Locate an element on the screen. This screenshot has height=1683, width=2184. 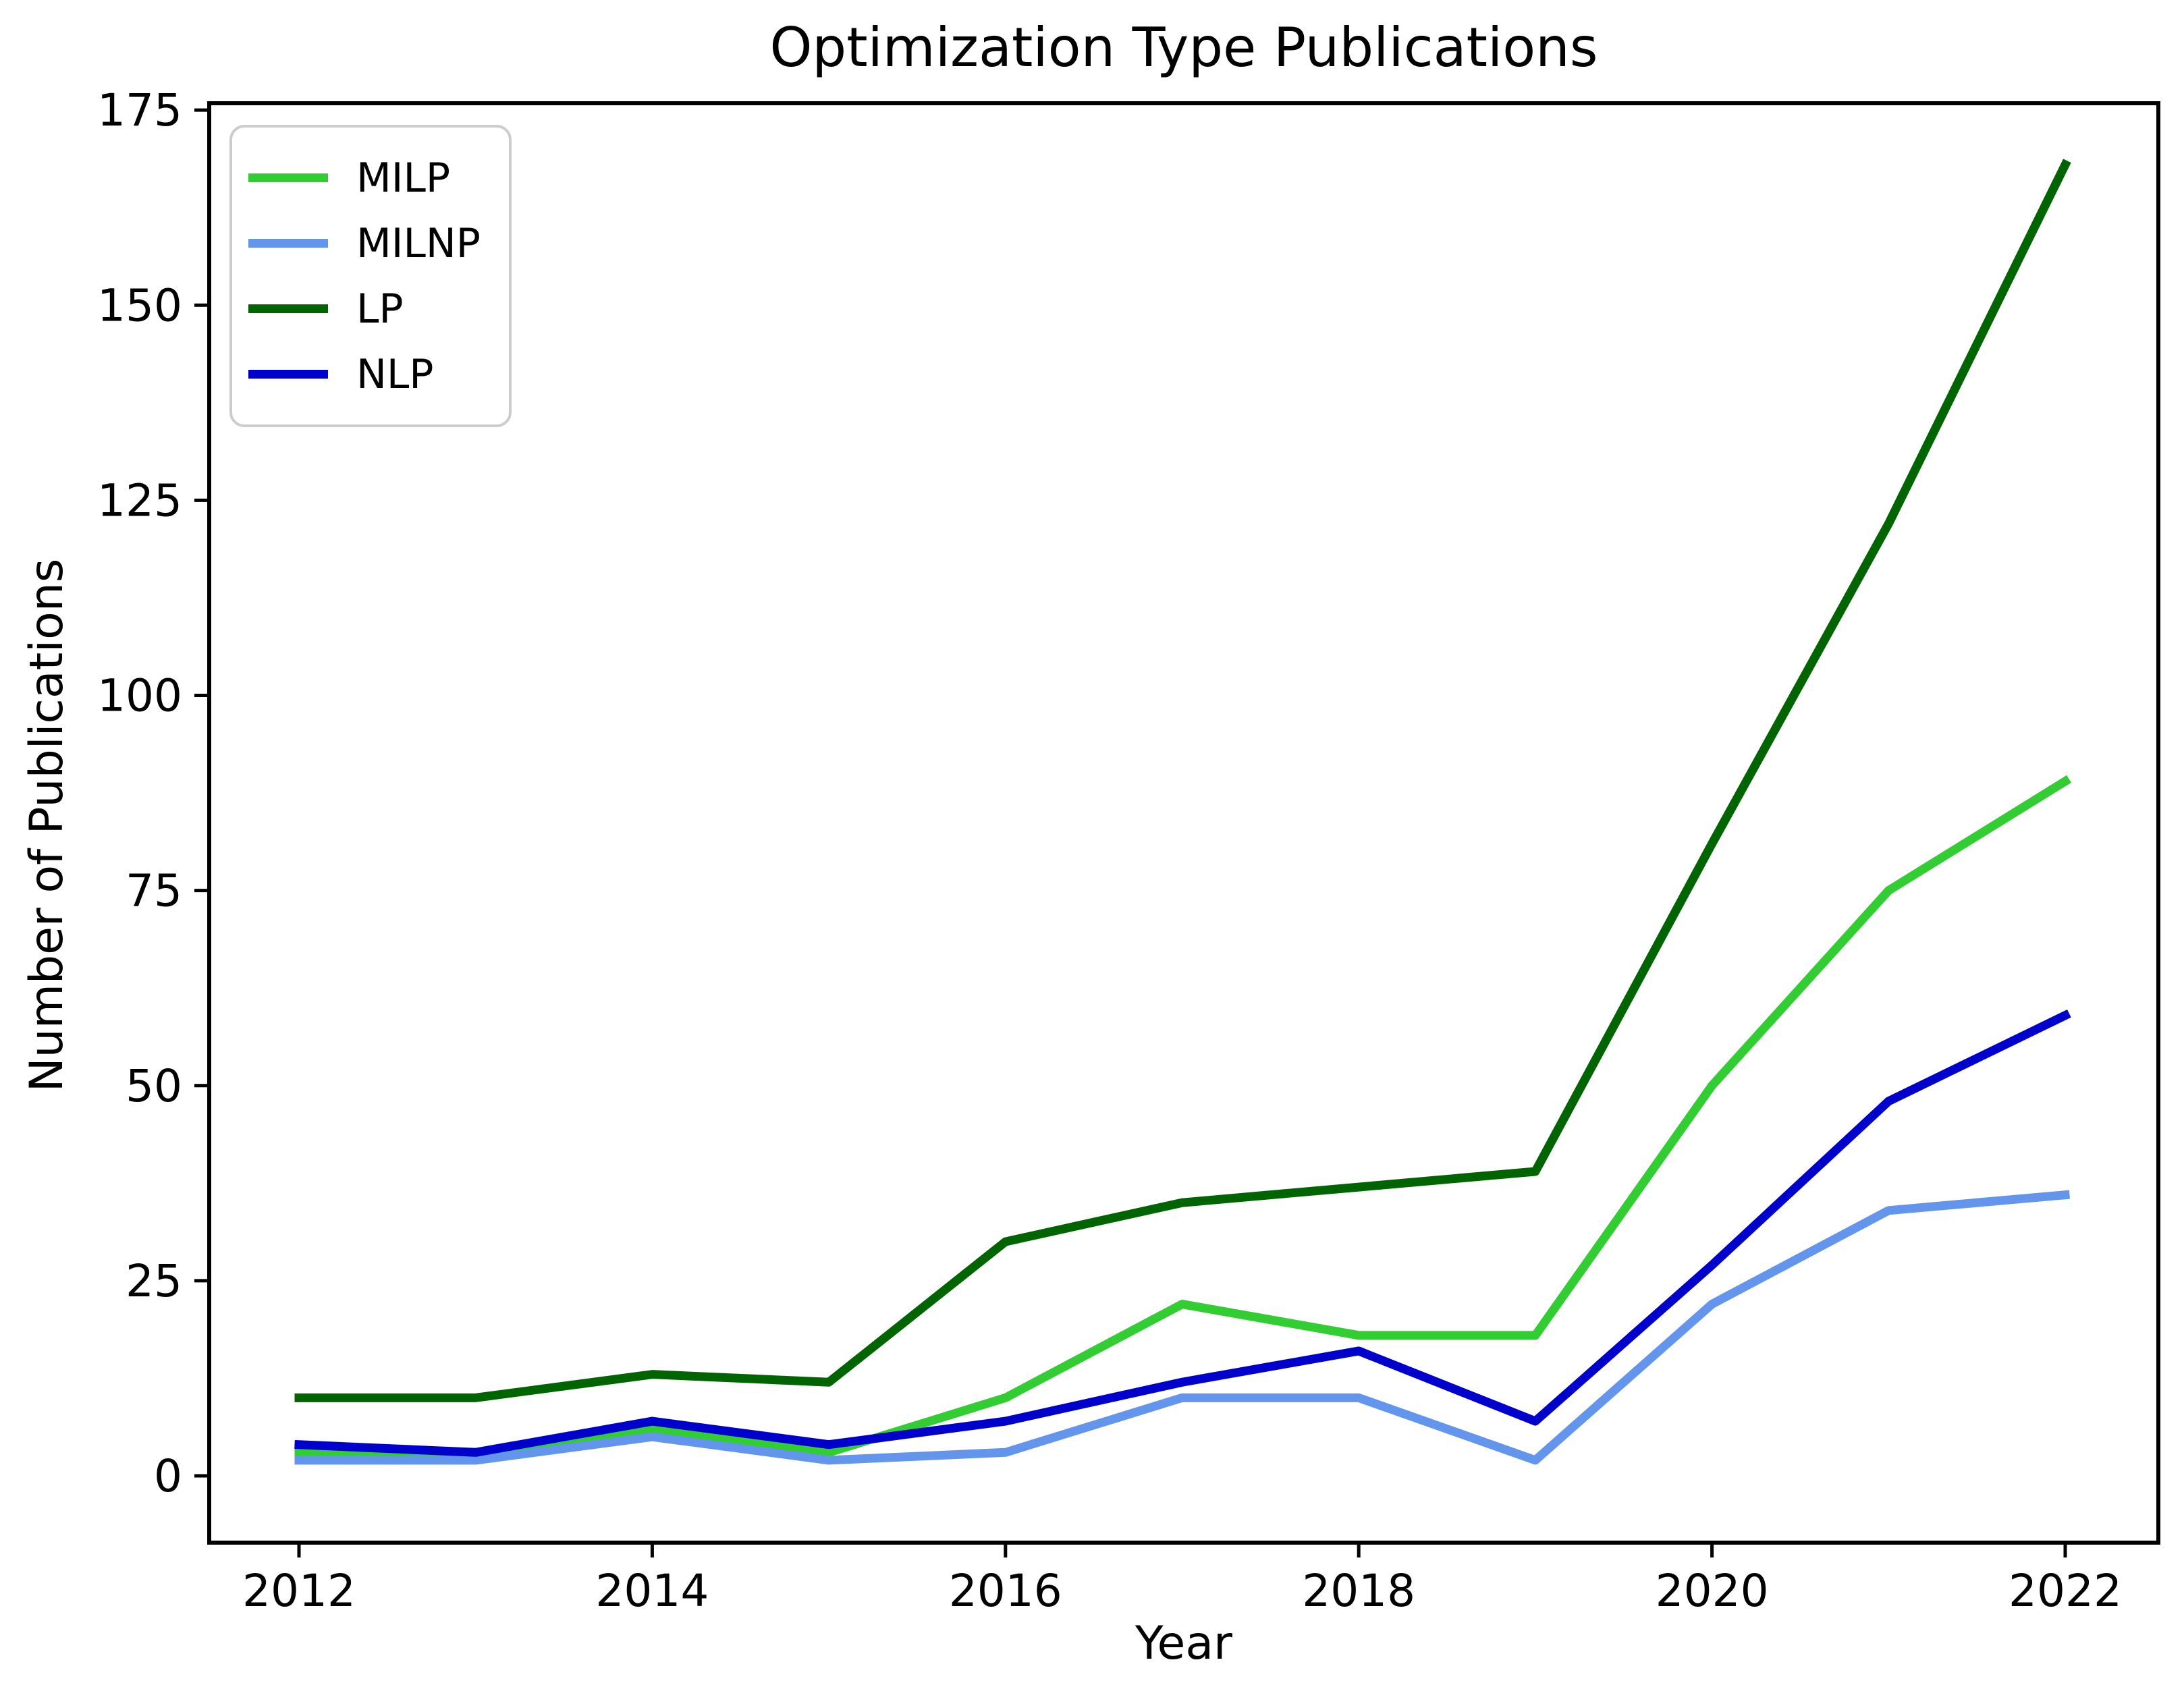
x-tick-label: 2018 is located at coordinates (1358, 1591).